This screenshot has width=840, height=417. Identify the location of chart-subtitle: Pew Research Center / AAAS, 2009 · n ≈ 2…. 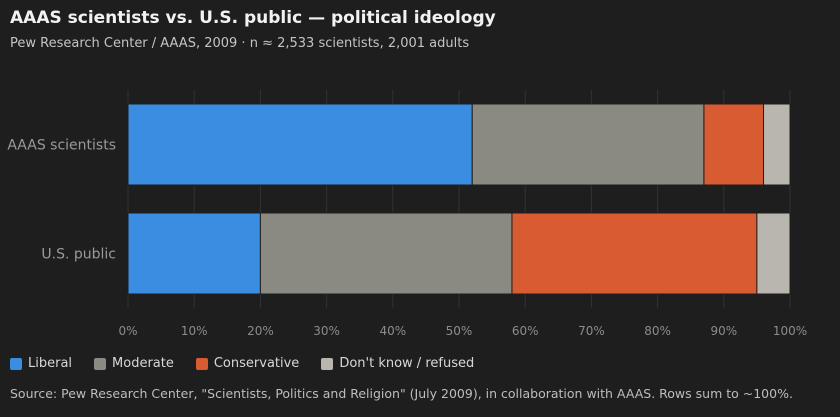
(240, 43).